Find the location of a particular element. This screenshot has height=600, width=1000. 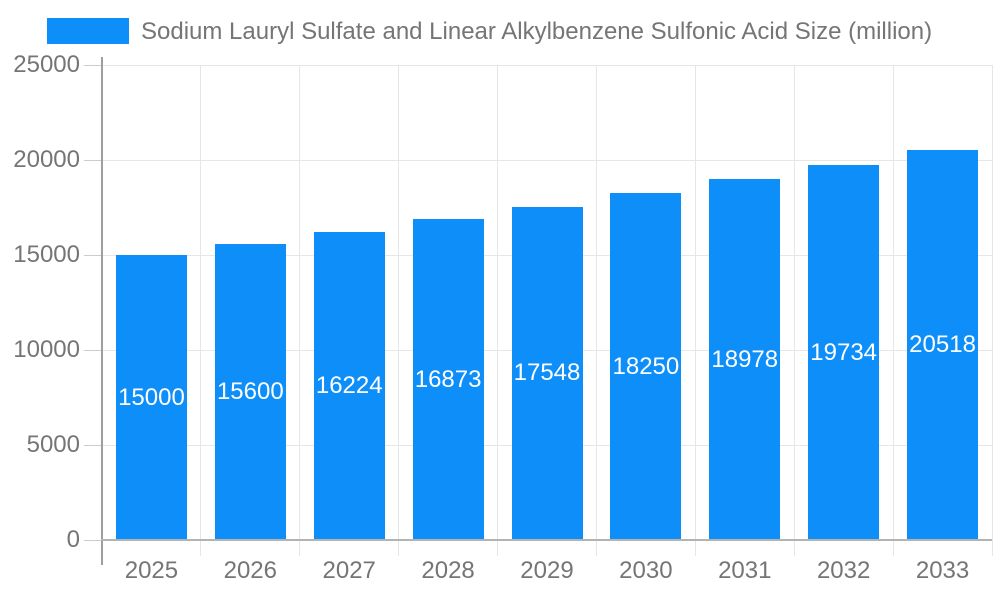

bar-value-label: 19734 is located at coordinates (844, 352).